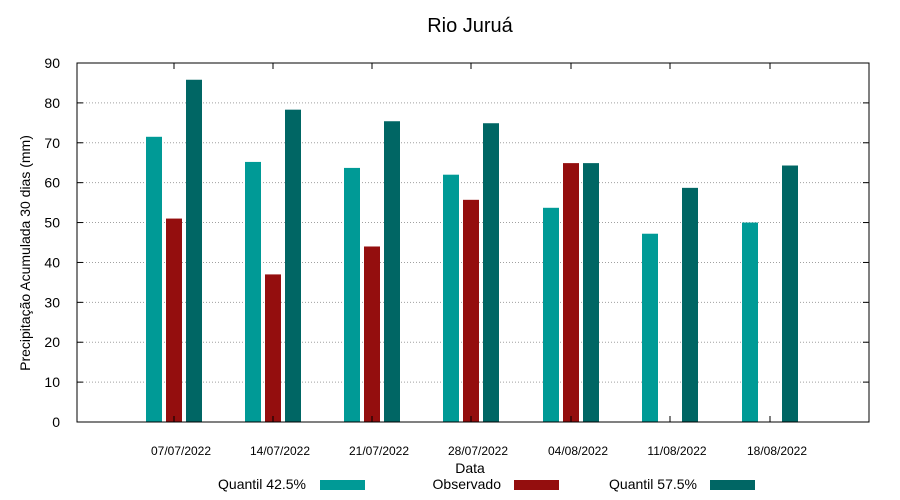  Describe the element at coordinates (750, 322) in the screenshot. I see `bar-series1-cat7` at that location.